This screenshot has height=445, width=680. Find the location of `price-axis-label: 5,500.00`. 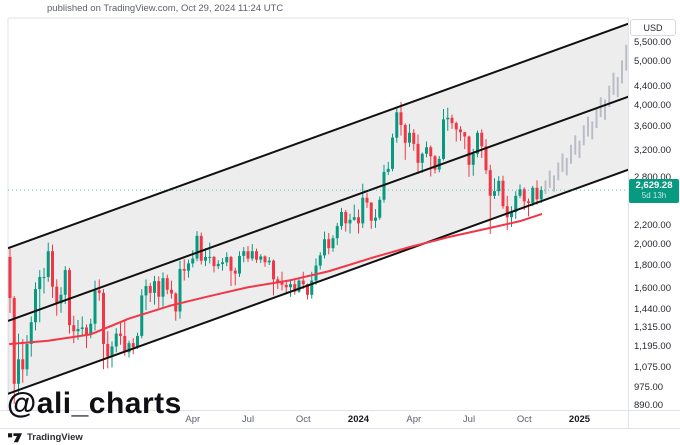

price-axis-label: 5,500.00 is located at coordinates (652, 42).